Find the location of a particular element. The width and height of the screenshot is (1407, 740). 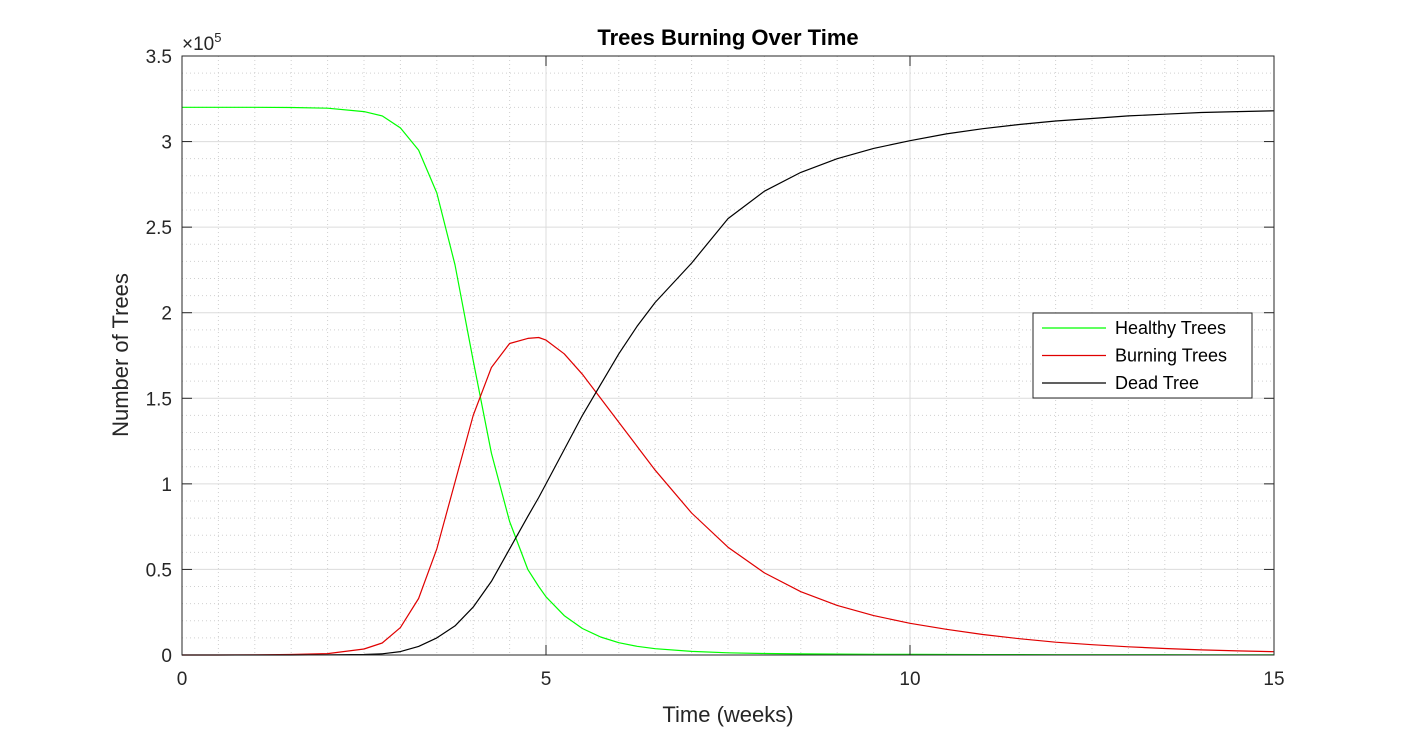

y-tick-label: 3.5 is located at coordinates (159, 57).